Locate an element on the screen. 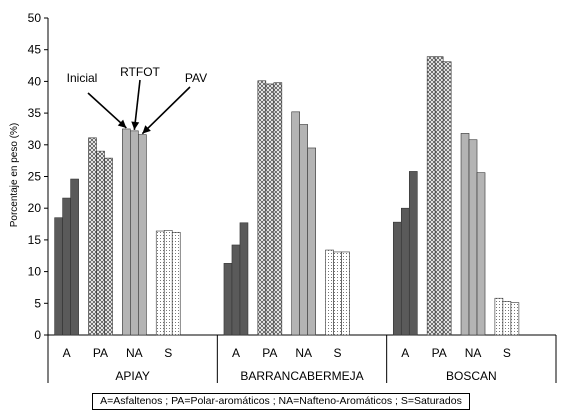  y-tick-label: 10 is located at coordinates (35, 272).